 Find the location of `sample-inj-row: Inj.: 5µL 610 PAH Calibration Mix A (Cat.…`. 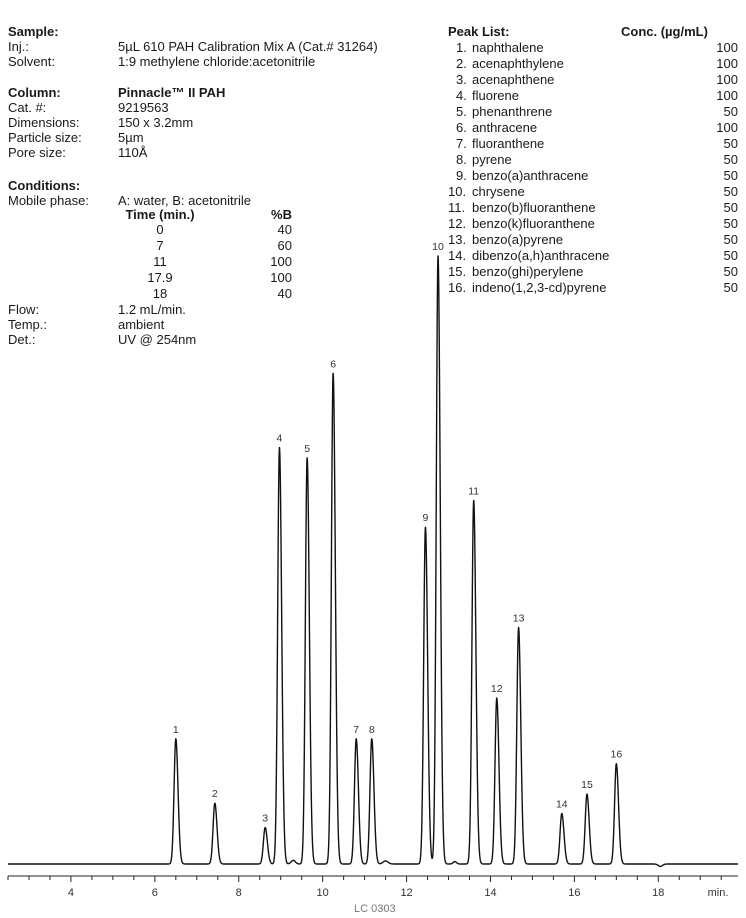

sample-inj-row: Inj.: 5µL 610 PAH Calibration Mix A (Cat.… is located at coordinates (193, 46).